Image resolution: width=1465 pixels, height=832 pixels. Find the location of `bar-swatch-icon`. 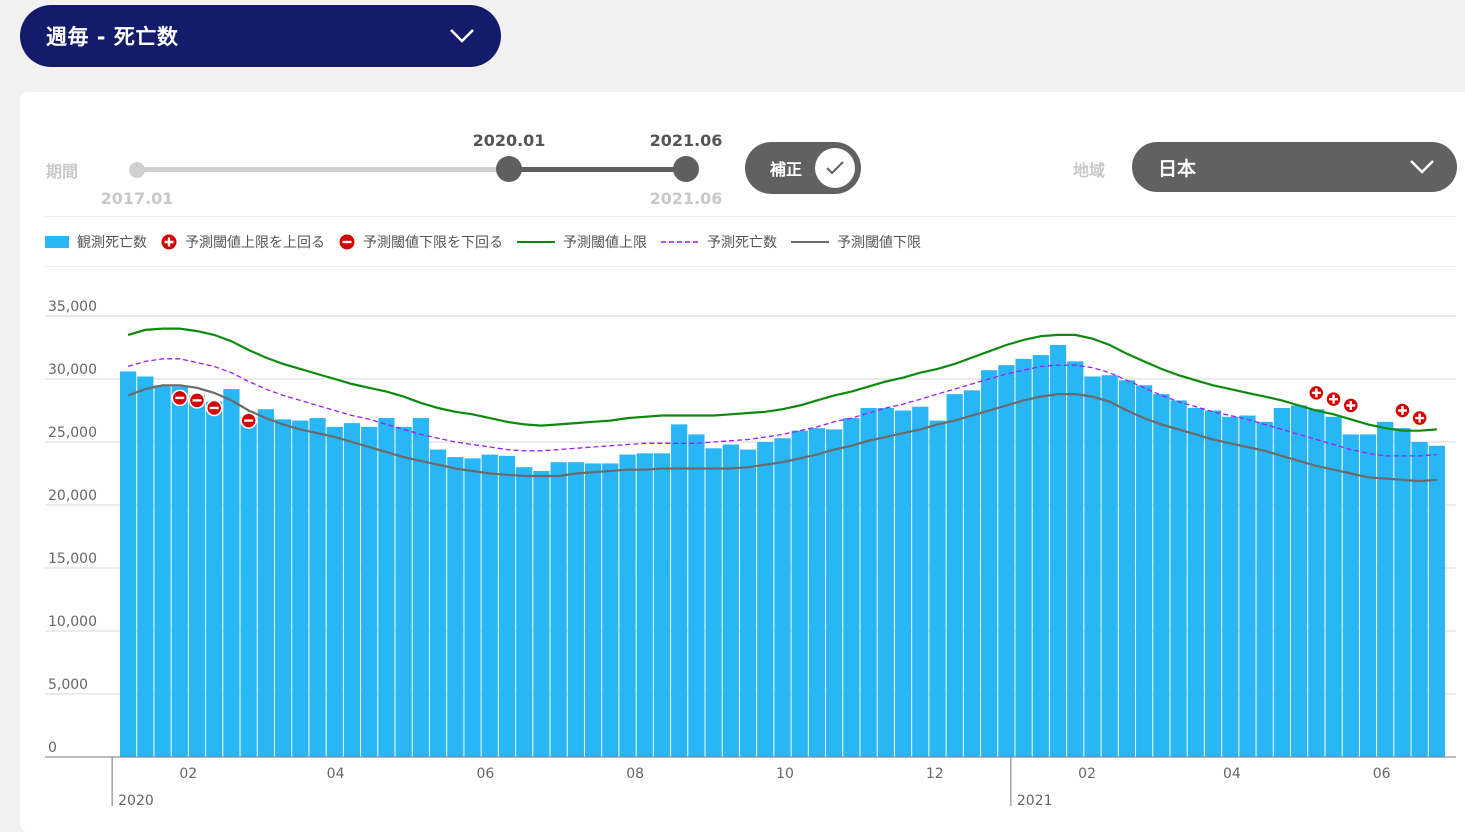

bar-swatch-icon is located at coordinates (57, 242).